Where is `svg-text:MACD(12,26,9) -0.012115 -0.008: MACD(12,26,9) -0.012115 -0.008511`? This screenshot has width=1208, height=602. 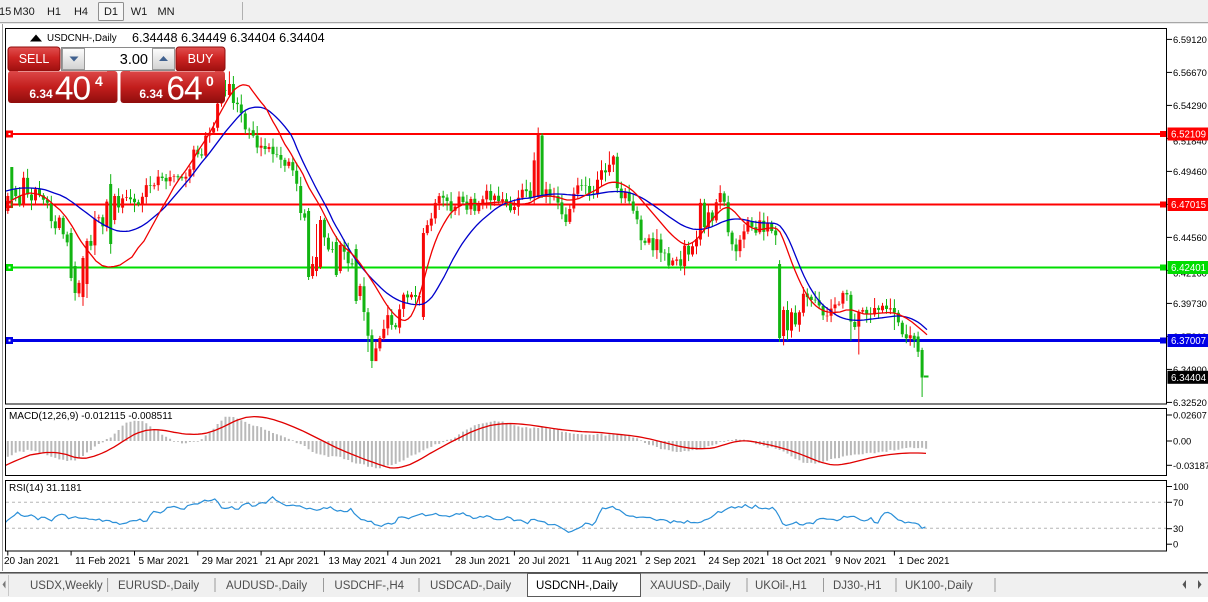
svg-text:MACD(12,26,9) -0.012115 -0.008: MACD(12,26,9) -0.012115 -0.008511 is located at coordinates (91, 416).